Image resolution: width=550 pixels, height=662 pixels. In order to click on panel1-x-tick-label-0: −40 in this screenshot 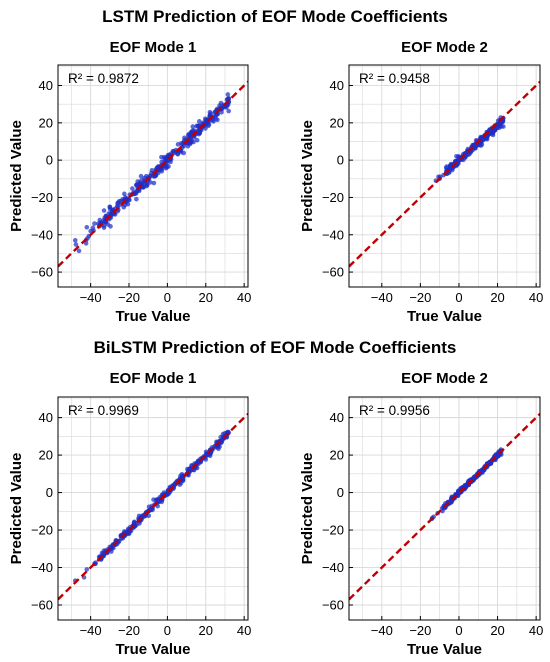, I will do `click(382, 297)`.